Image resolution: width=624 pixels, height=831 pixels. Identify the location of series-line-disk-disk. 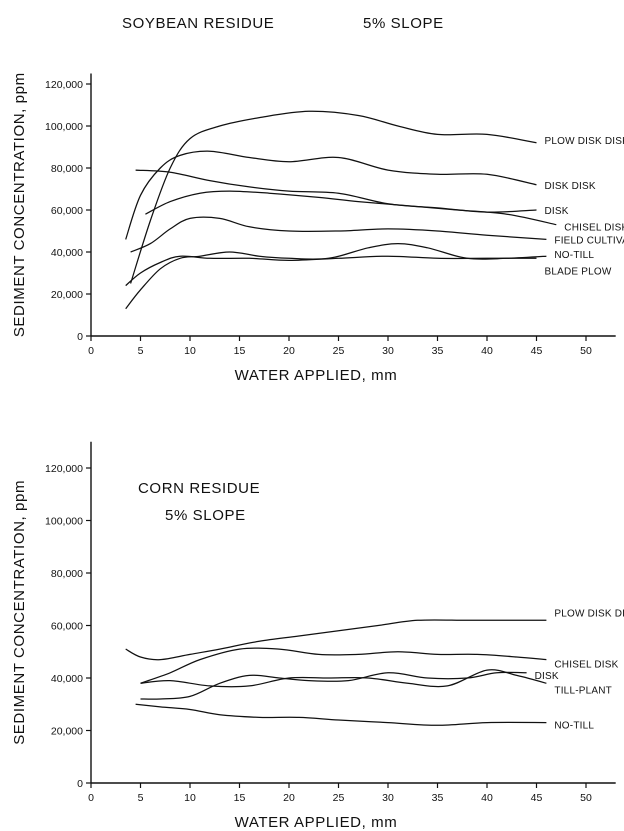
(331, 195).